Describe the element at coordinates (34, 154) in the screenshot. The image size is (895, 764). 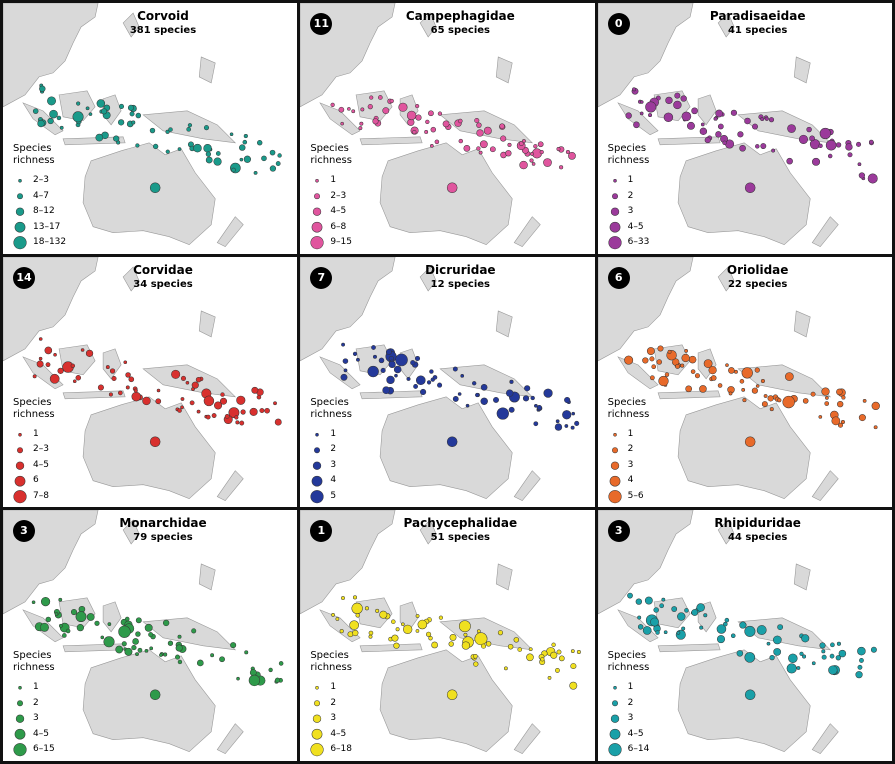
I see `legend-title: Species richness` at that location.